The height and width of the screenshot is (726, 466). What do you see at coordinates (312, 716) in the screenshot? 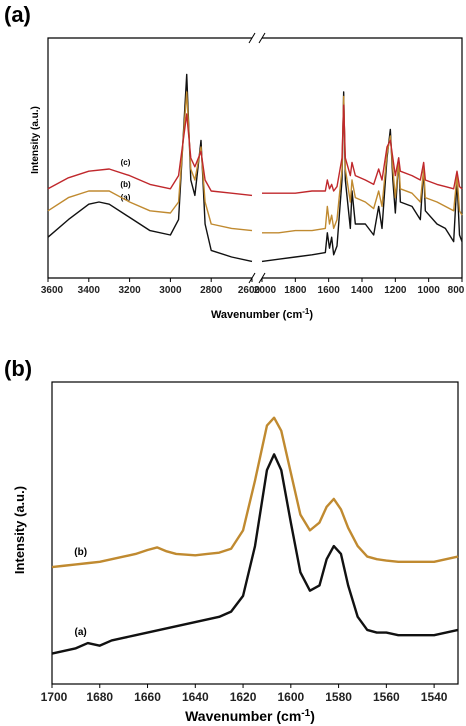
I see `chart-b-xlabel-close: )` at bounding box center [312, 716].